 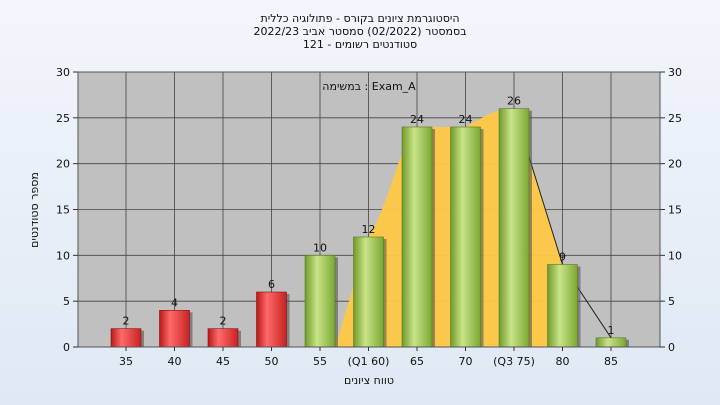 I want to click on x-tick-label: 80, so click(x=563, y=361).